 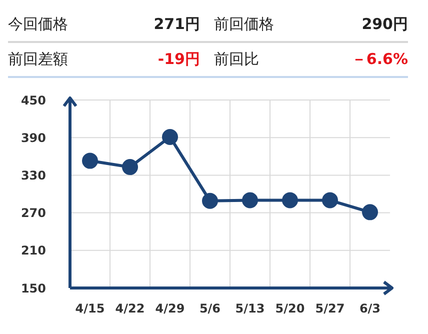 What do you see at coordinates (370, 309) in the screenshot?
I see `x-tick-label: 6/3` at bounding box center [370, 309].